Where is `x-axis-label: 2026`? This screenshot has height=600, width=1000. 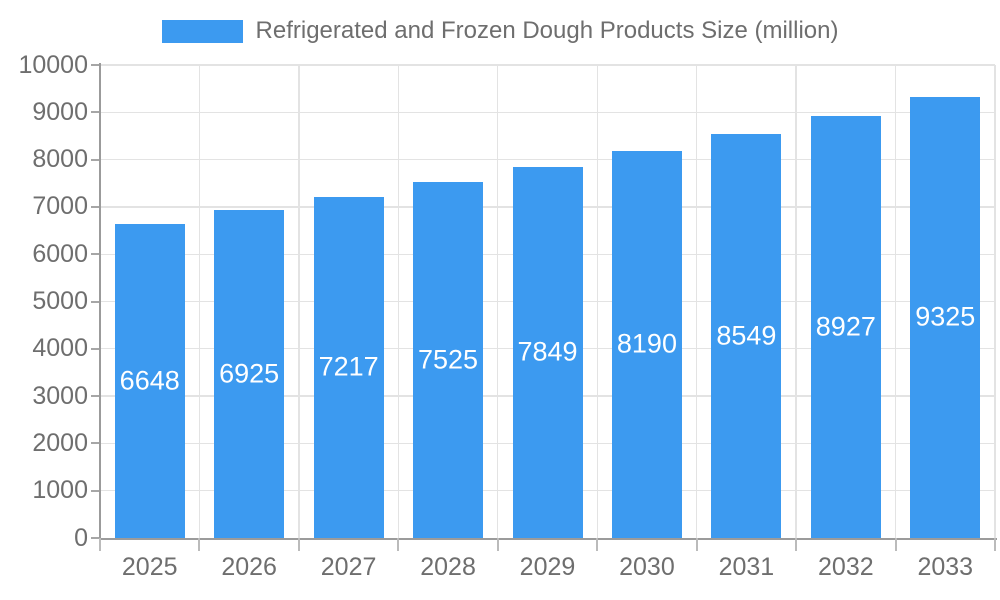 x-axis-label: 2026 is located at coordinates (249, 567).